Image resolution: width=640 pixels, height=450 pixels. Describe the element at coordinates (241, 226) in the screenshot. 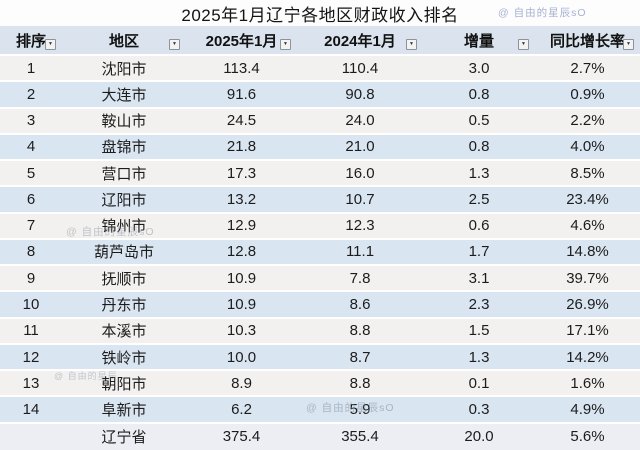

I see `value-2025-cell: 12.9` at that location.